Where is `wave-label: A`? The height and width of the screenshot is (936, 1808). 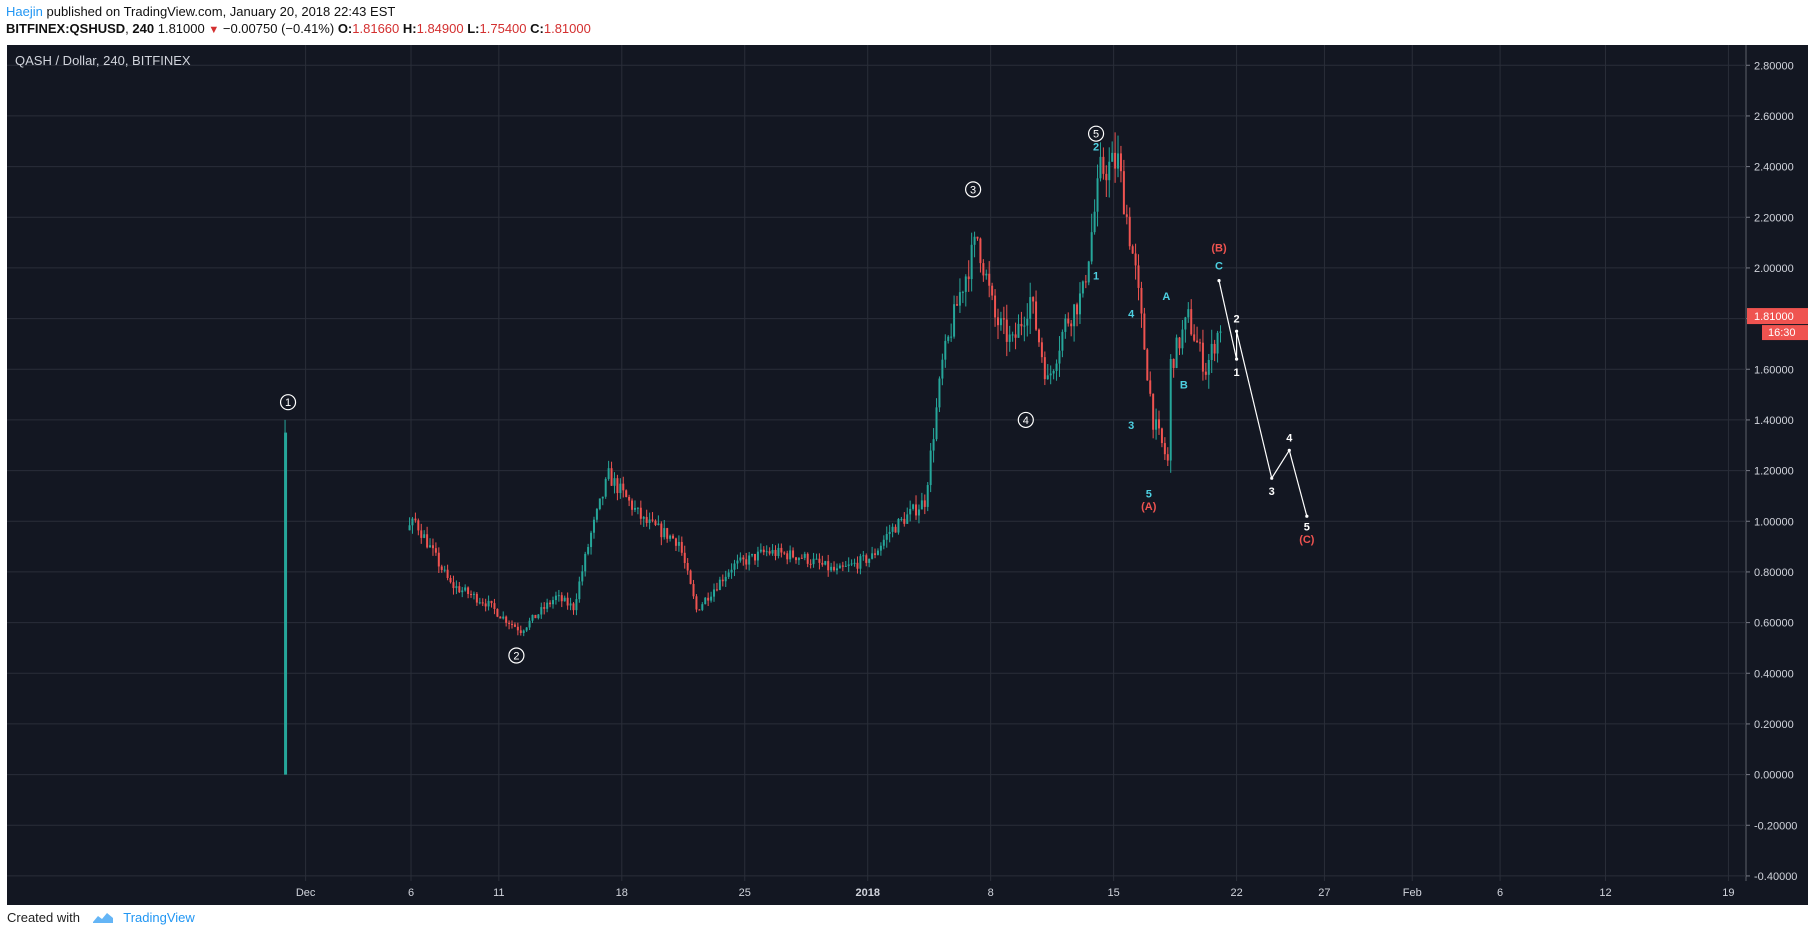 wave-label: A is located at coordinates (1166, 297).